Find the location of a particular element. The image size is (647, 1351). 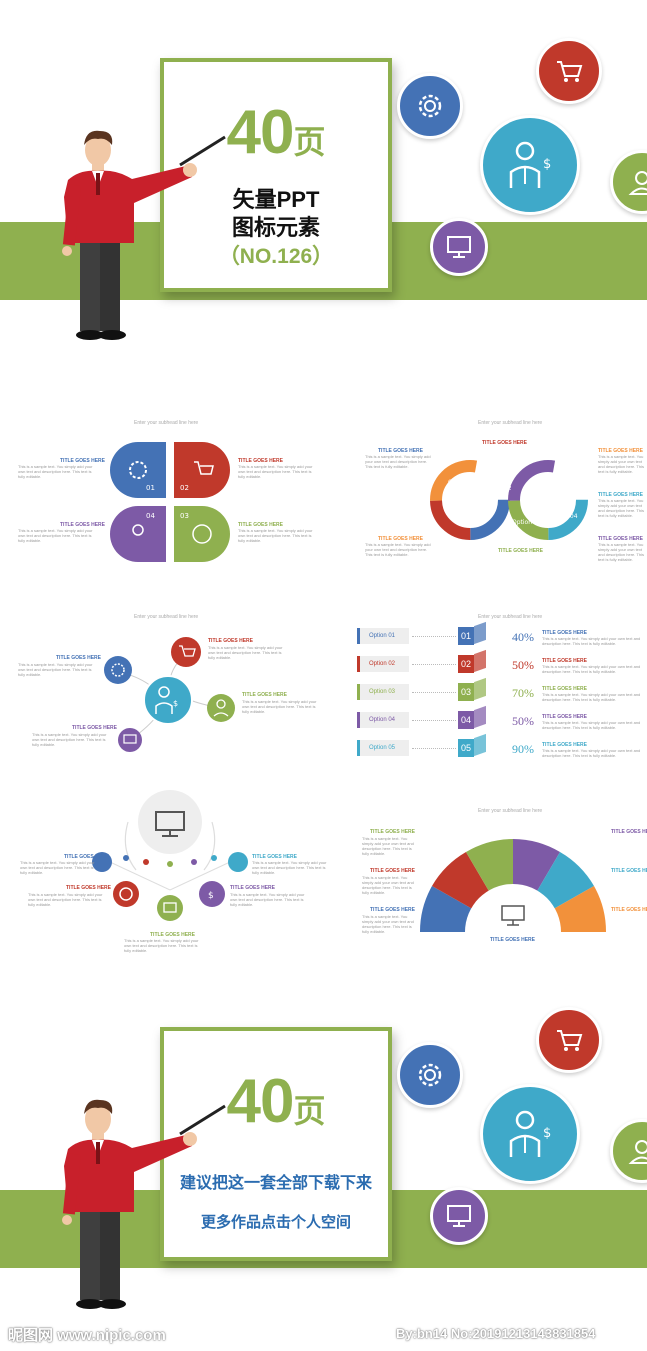

ring-label-4: Option 04 is located at coordinates (563, 516).